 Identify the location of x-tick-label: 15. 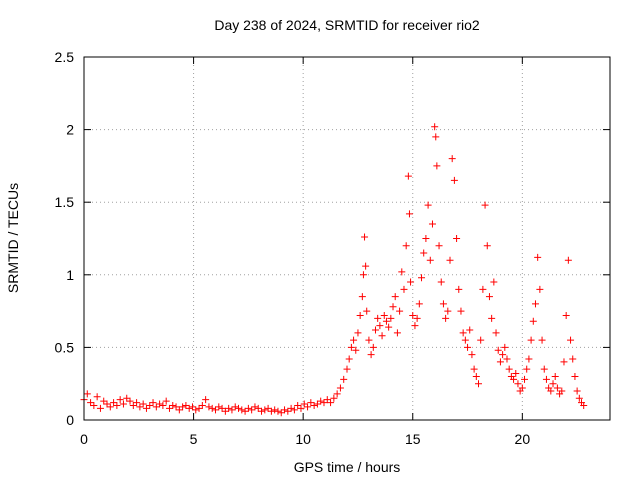
(413, 439).